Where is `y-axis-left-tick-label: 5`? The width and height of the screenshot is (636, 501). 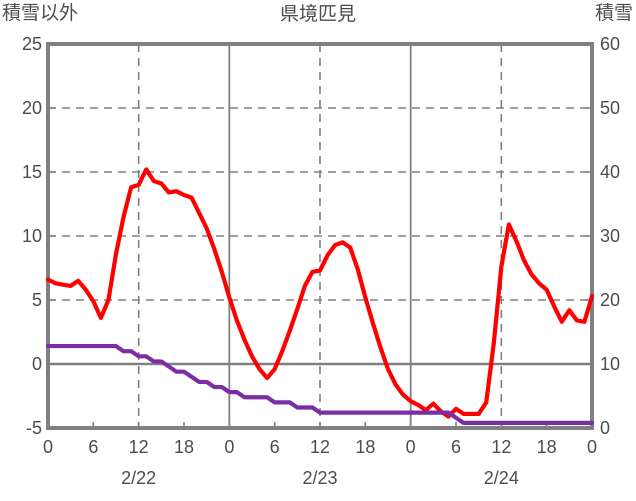
y-axis-left-tick-label: 5 is located at coordinates (36, 300).